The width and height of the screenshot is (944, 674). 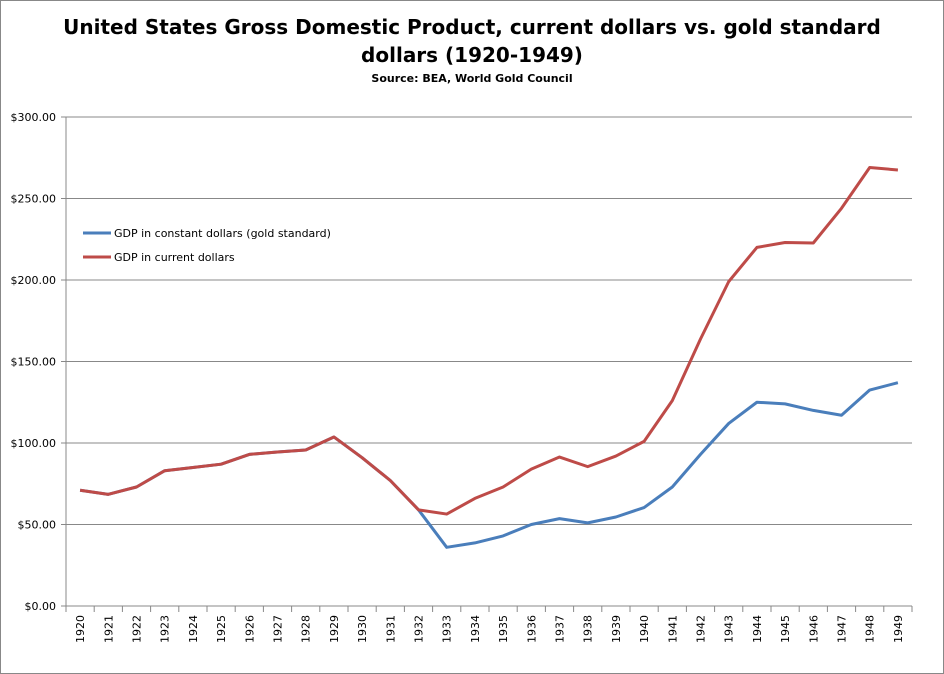 What do you see at coordinates (165, 629) in the screenshot?
I see `x-tick-label: 1923` at bounding box center [165, 629].